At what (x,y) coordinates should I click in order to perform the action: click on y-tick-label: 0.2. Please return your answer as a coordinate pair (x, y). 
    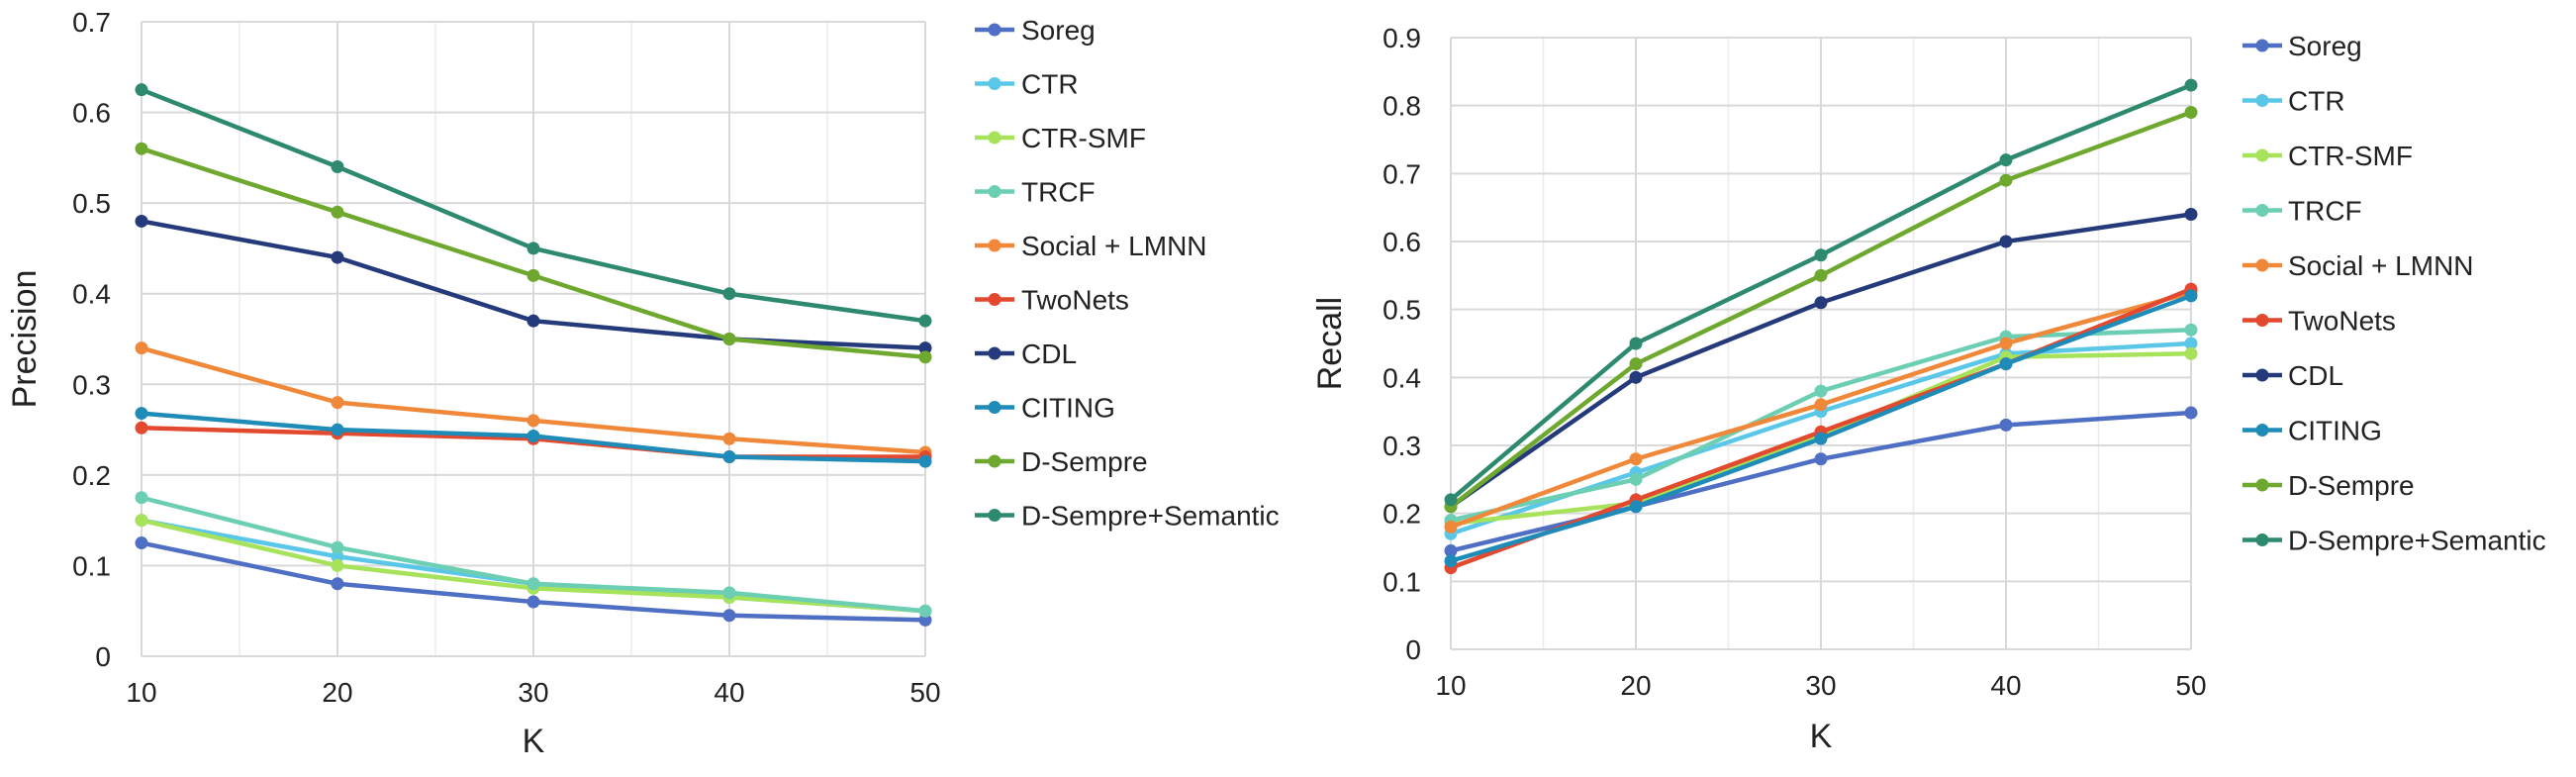
    Looking at the image, I should click on (91, 476).